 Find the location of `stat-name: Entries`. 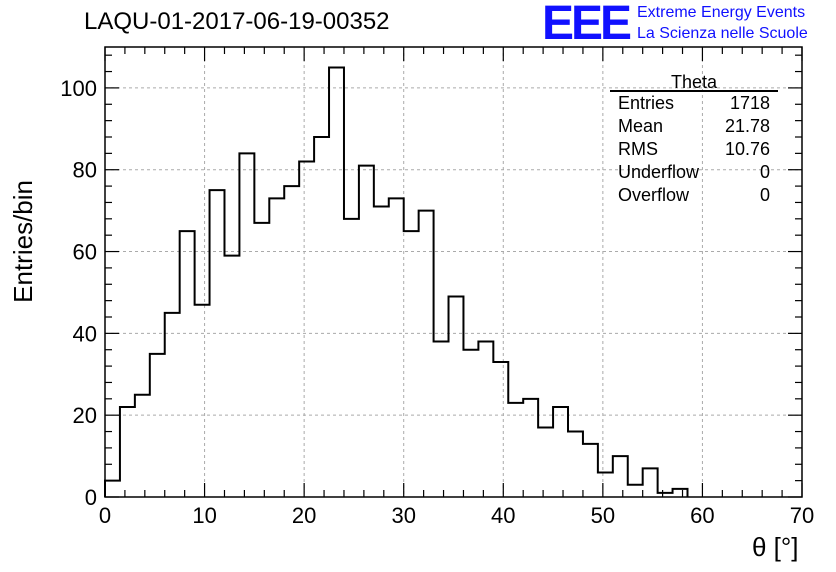

stat-name: Entries is located at coordinates (646, 103).